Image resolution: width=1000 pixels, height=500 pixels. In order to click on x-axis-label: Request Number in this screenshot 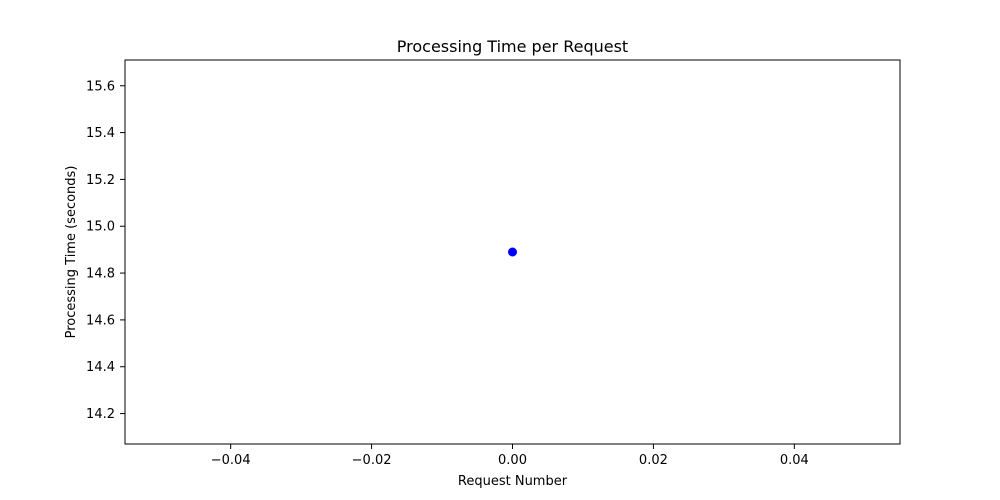, I will do `click(513, 481)`.